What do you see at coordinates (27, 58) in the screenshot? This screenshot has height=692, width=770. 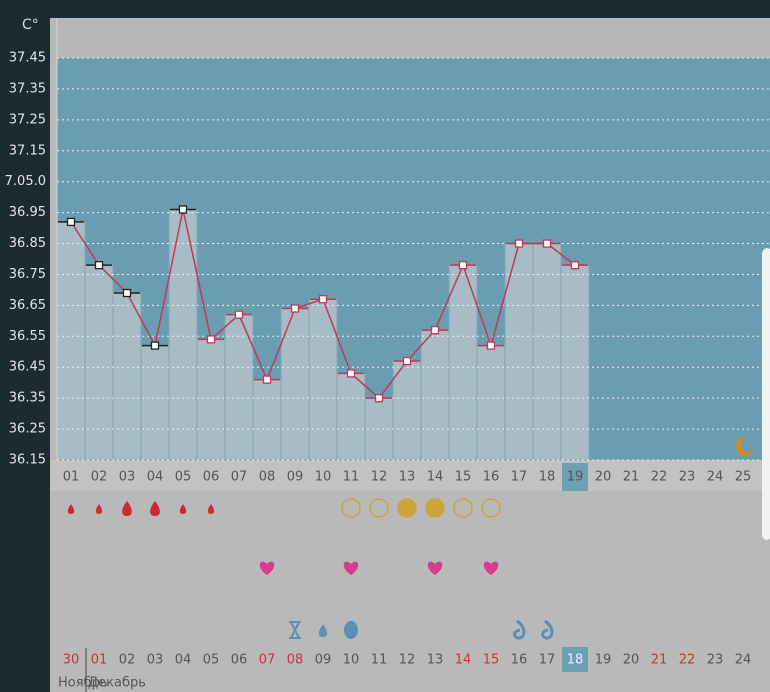 I see `y-tick-label: 37.45` at bounding box center [27, 58].